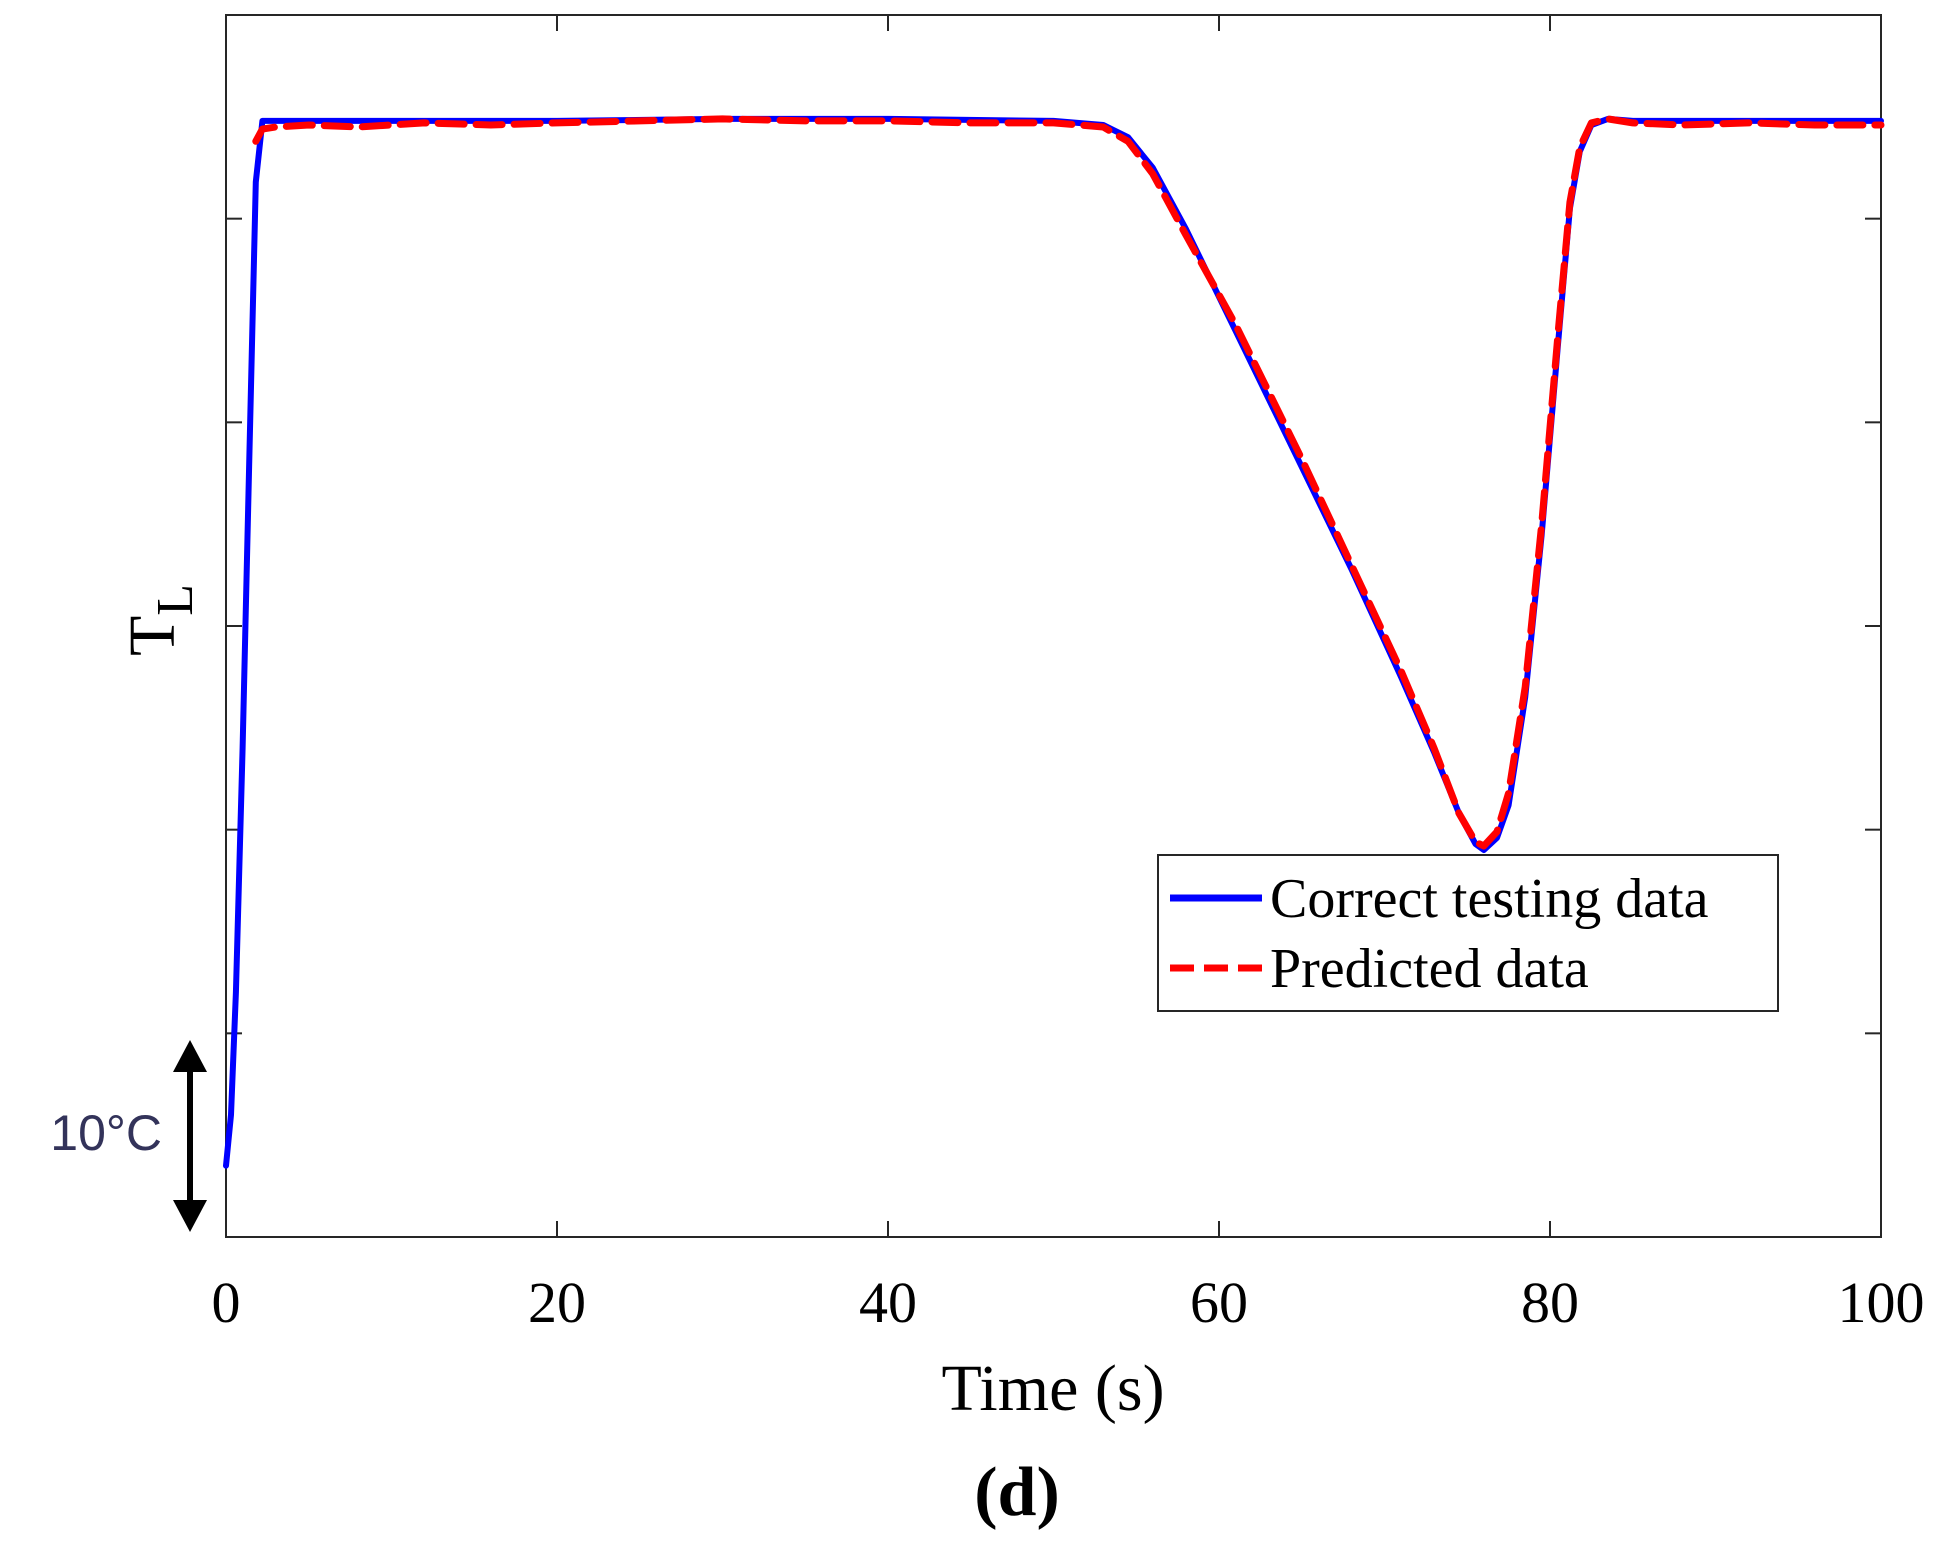  I want to click on legend-box, so click(1468, 933).